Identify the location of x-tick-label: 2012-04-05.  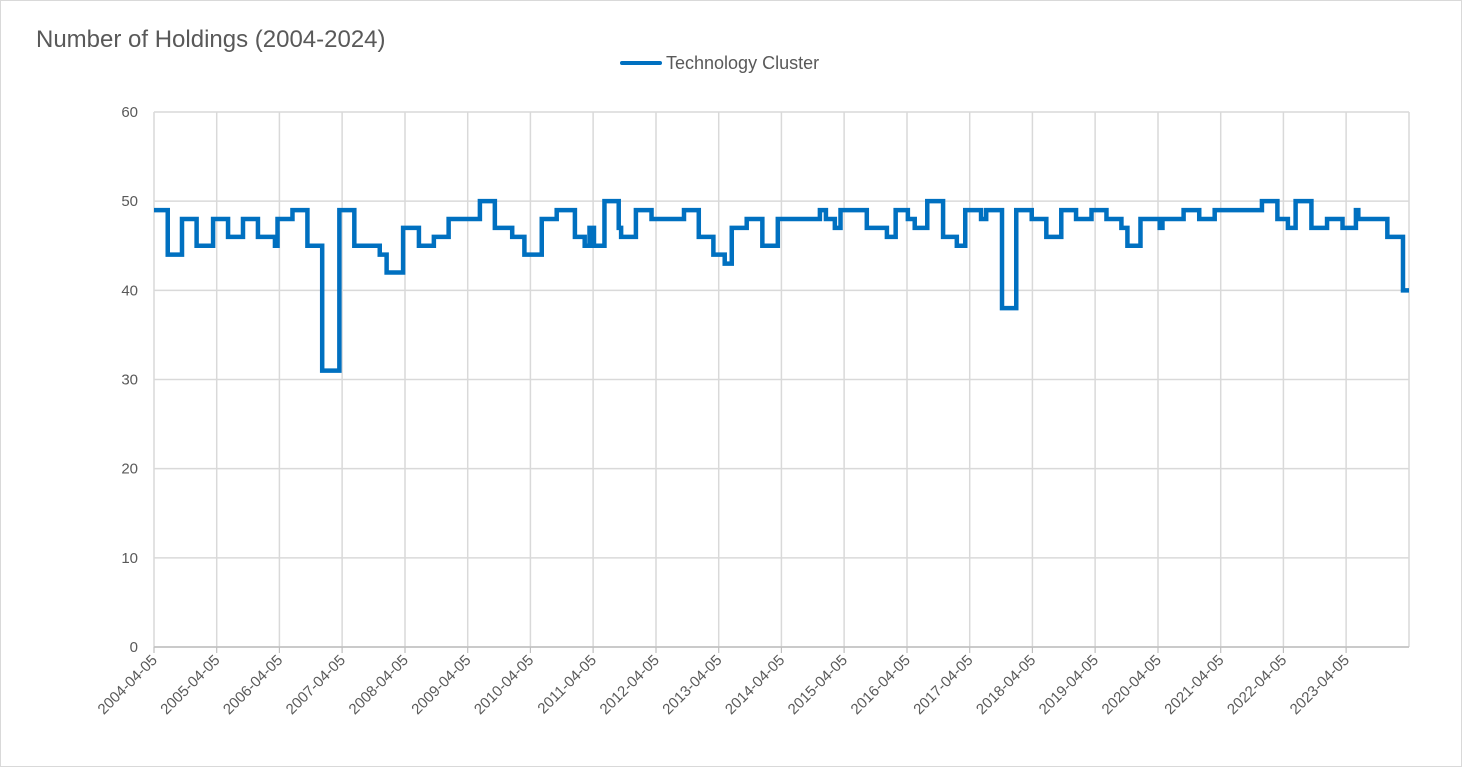
(630, 685).